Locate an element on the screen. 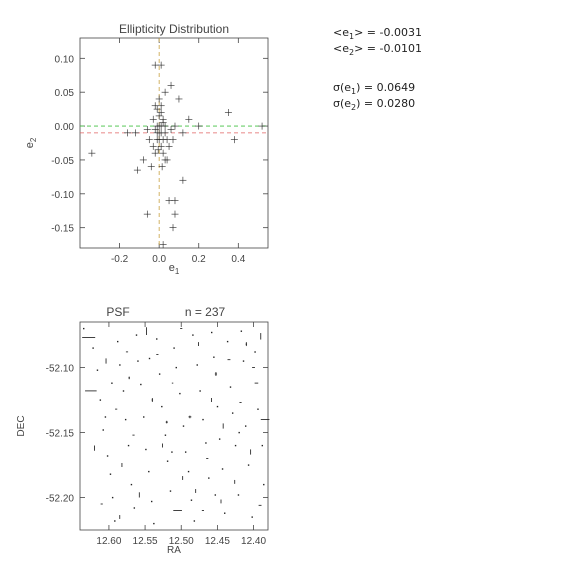 The height and width of the screenshot is (566, 566). stat-e2-sigma-sub: 2 is located at coordinates (354, 108).